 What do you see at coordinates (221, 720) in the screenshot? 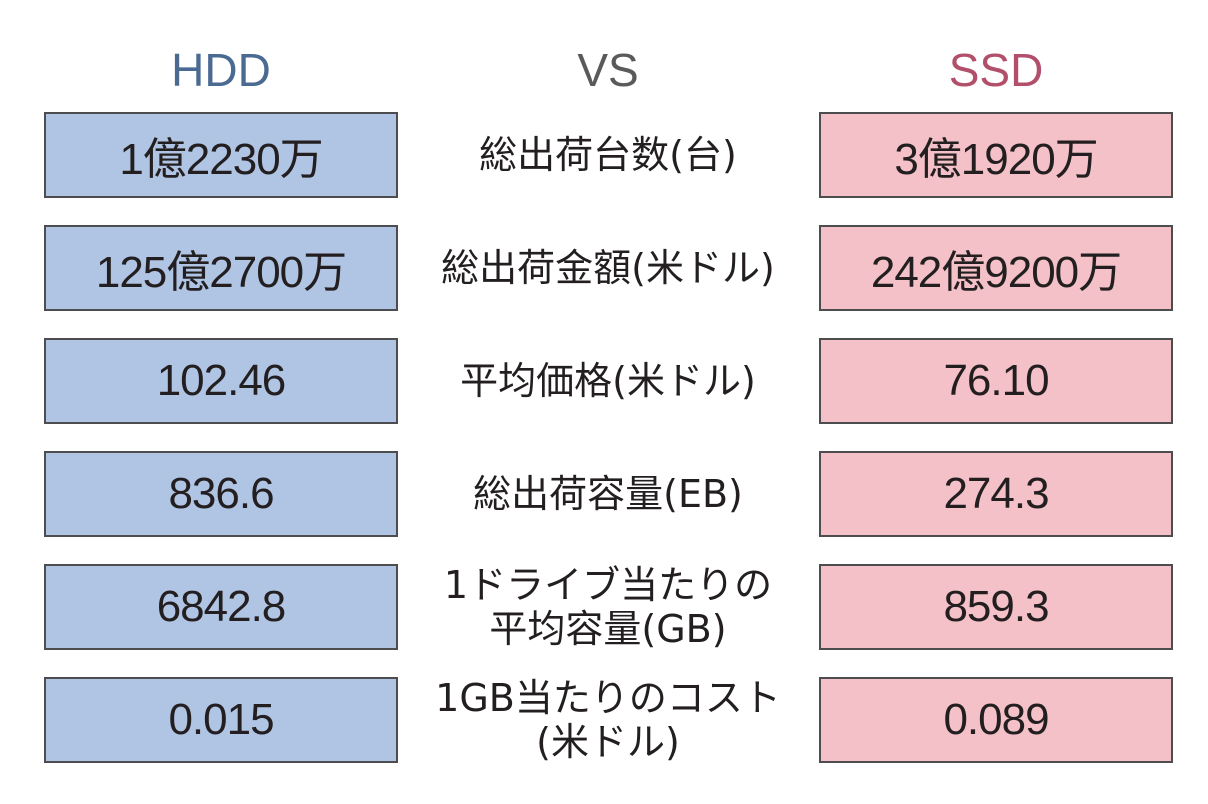
I see `hdd-value: 0.015` at bounding box center [221, 720].